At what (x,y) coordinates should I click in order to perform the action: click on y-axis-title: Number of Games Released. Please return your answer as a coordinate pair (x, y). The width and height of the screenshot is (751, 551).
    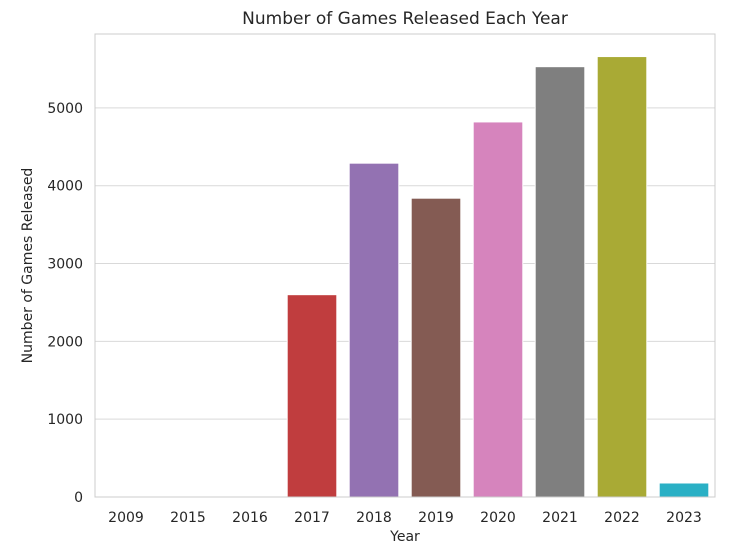
    Looking at the image, I should click on (28, 266).